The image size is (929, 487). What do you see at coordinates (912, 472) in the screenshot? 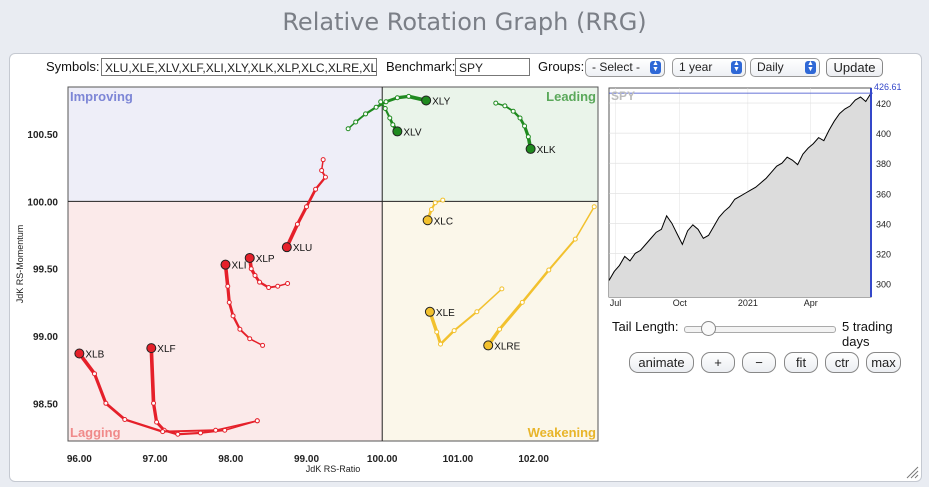
I see `resize-handle-icon` at bounding box center [912, 472].